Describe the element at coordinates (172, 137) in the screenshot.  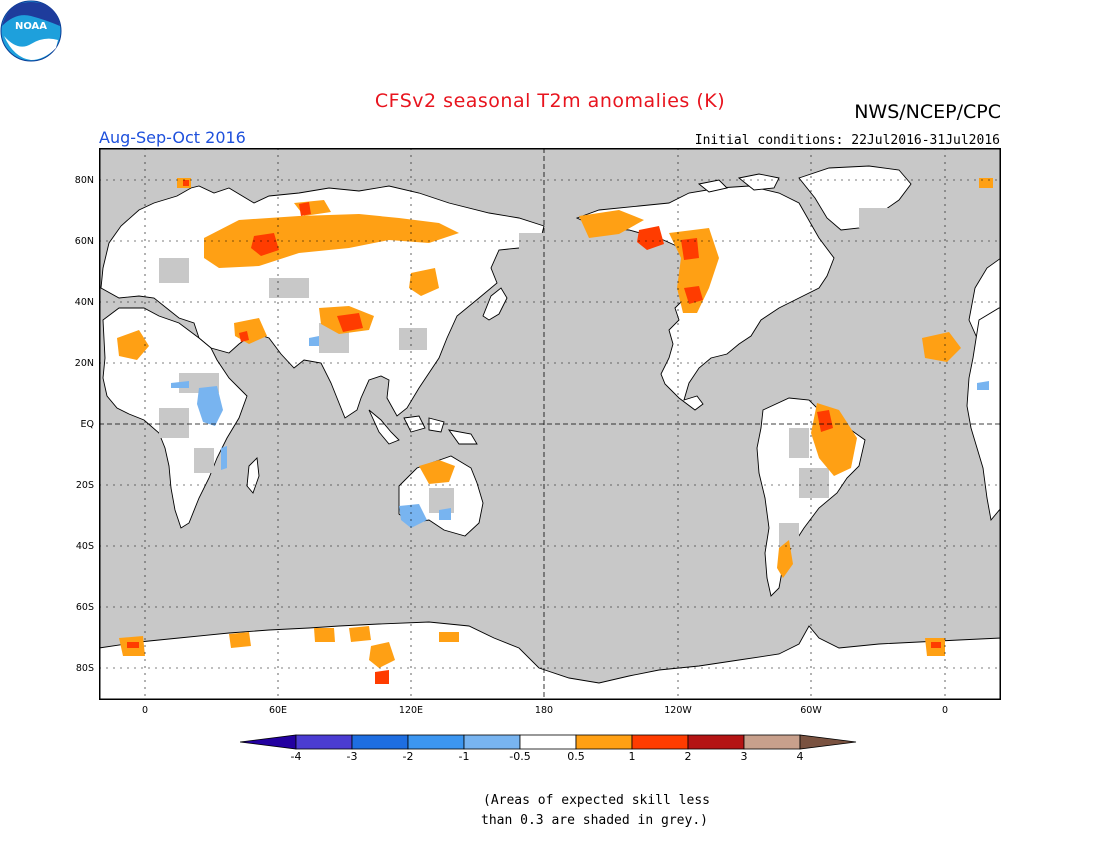
I see `forecast-period: Aug-Sep-Oct 2016` at that location.